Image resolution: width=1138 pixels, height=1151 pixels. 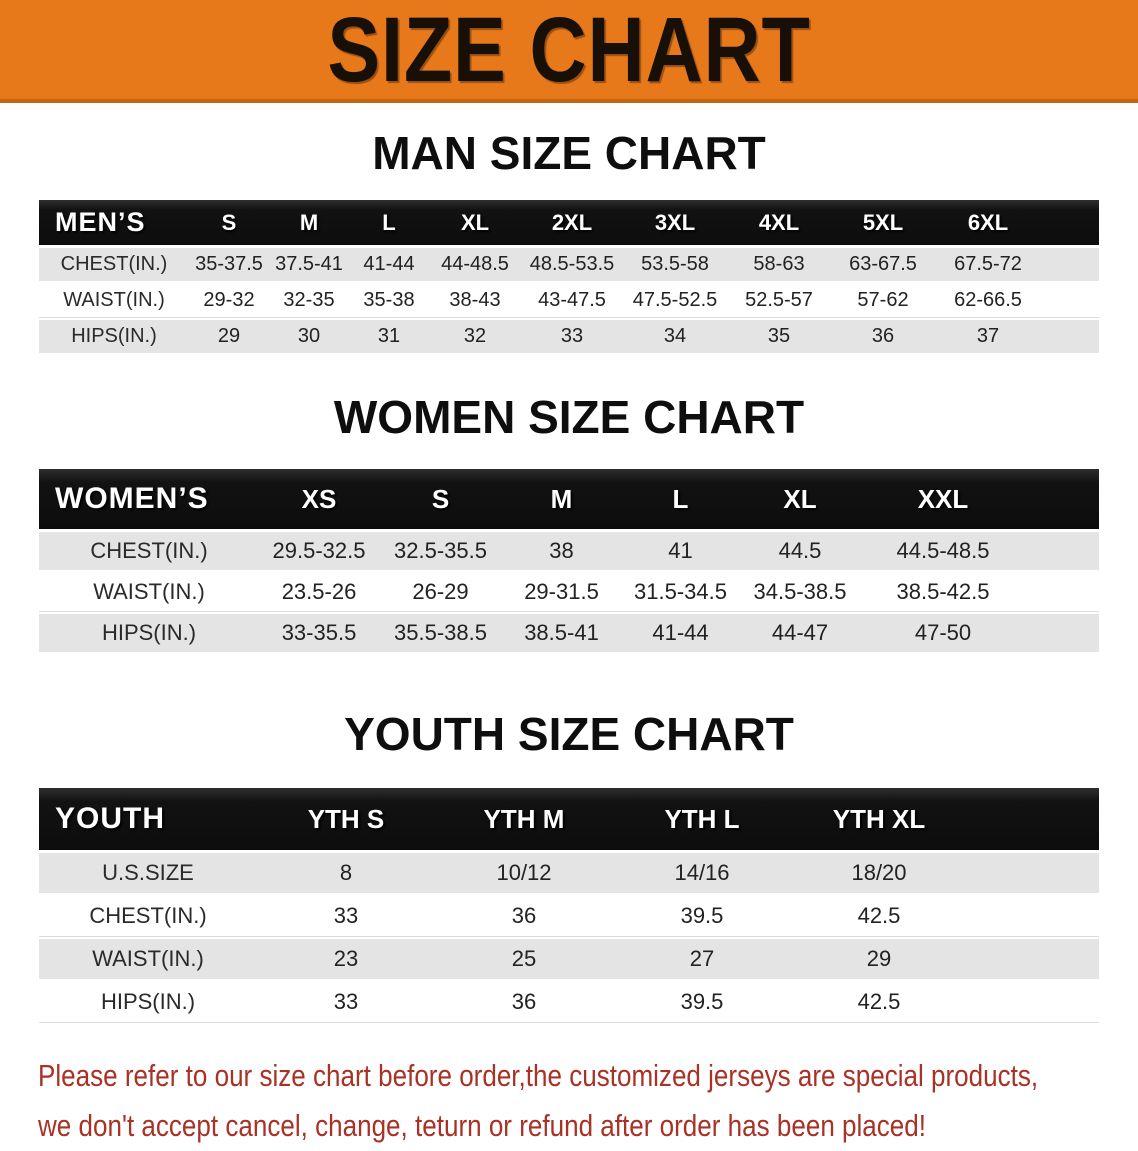 What do you see at coordinates (883, 300) in the screenshot?
I see `size-value: 57-62` at bounding box center [883, 300].